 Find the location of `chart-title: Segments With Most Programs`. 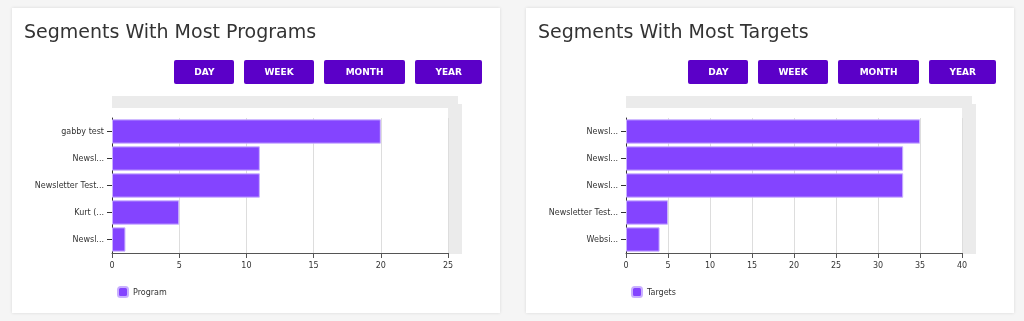

chart-title: Segments With Most Programs is located at coordinates (170, 31).